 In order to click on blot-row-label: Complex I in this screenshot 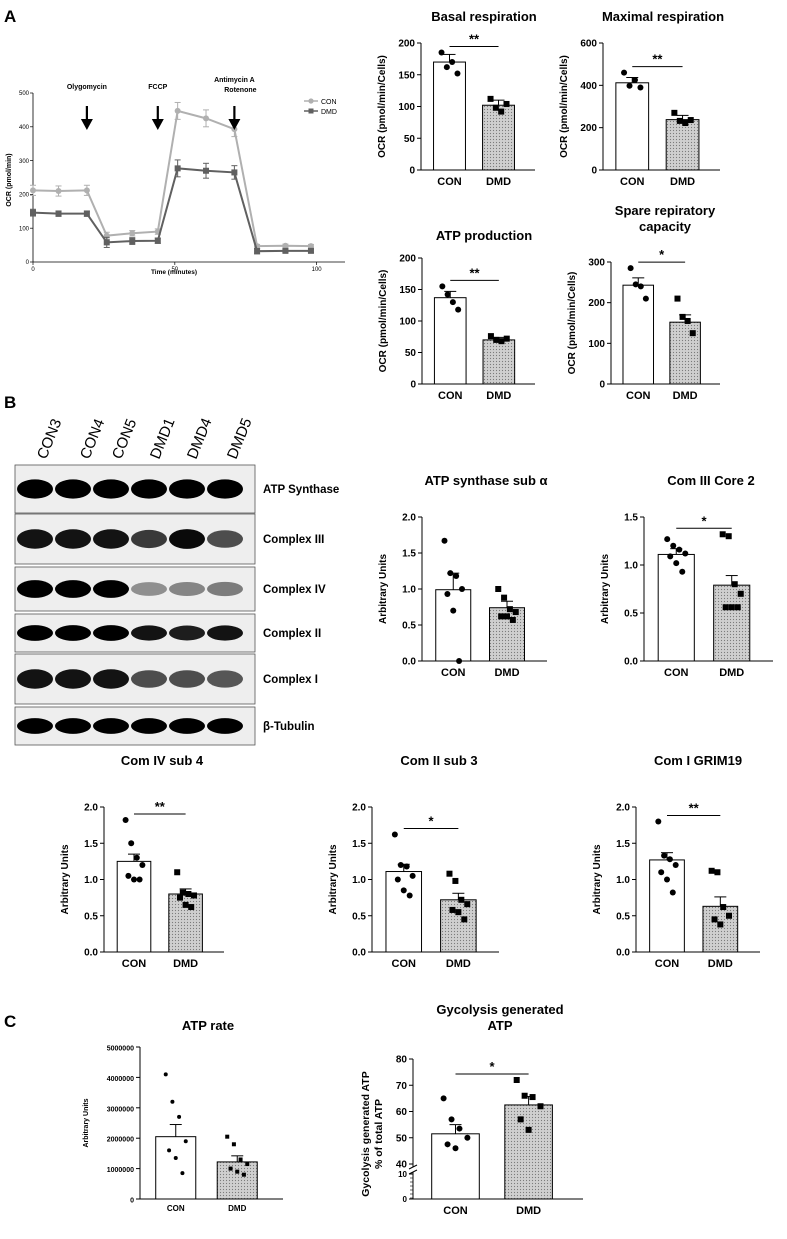, I will do `click(290, 680)`.